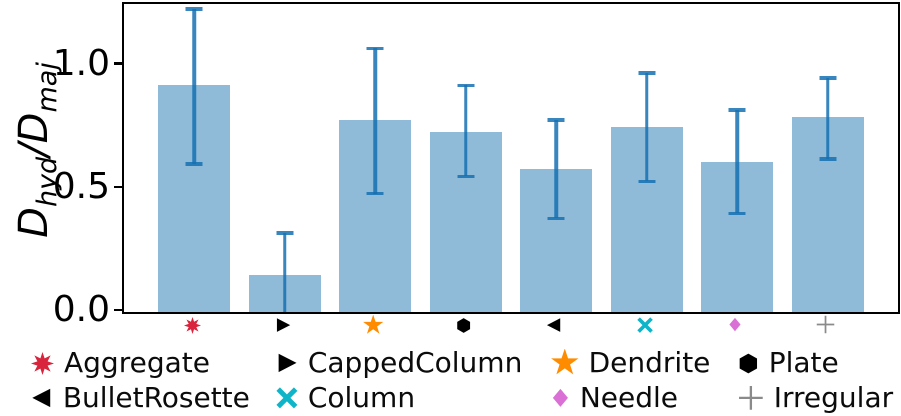 The height and width of the screenshot is (416, 901). Describe the element at coordinates (649, 362) in the screenshot. I see `legend-label: Dendrite` at that location.